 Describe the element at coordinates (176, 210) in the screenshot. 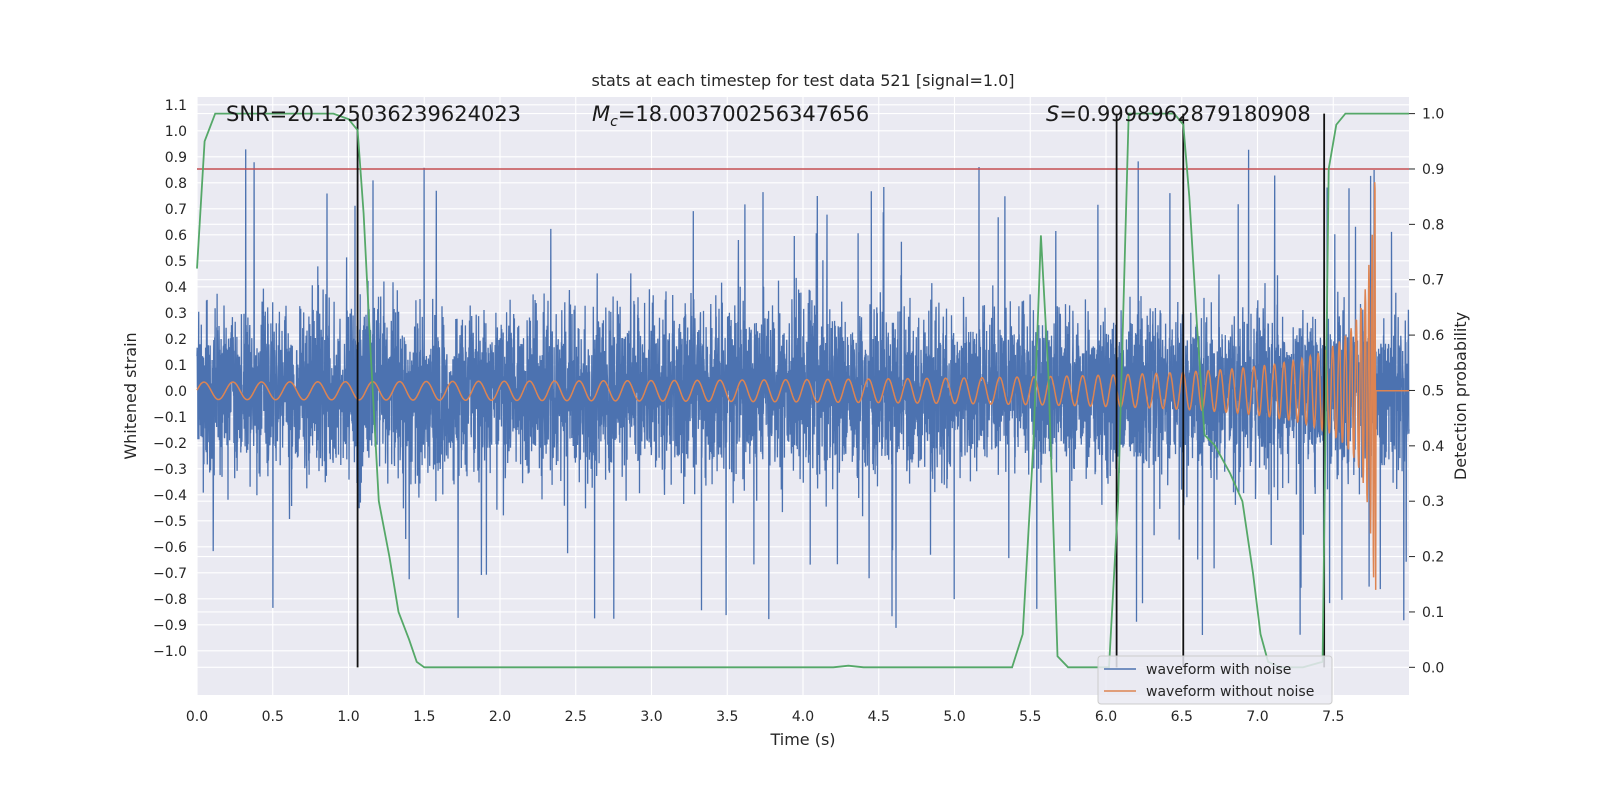

I see `y-tick-label: 0.7` at that location.